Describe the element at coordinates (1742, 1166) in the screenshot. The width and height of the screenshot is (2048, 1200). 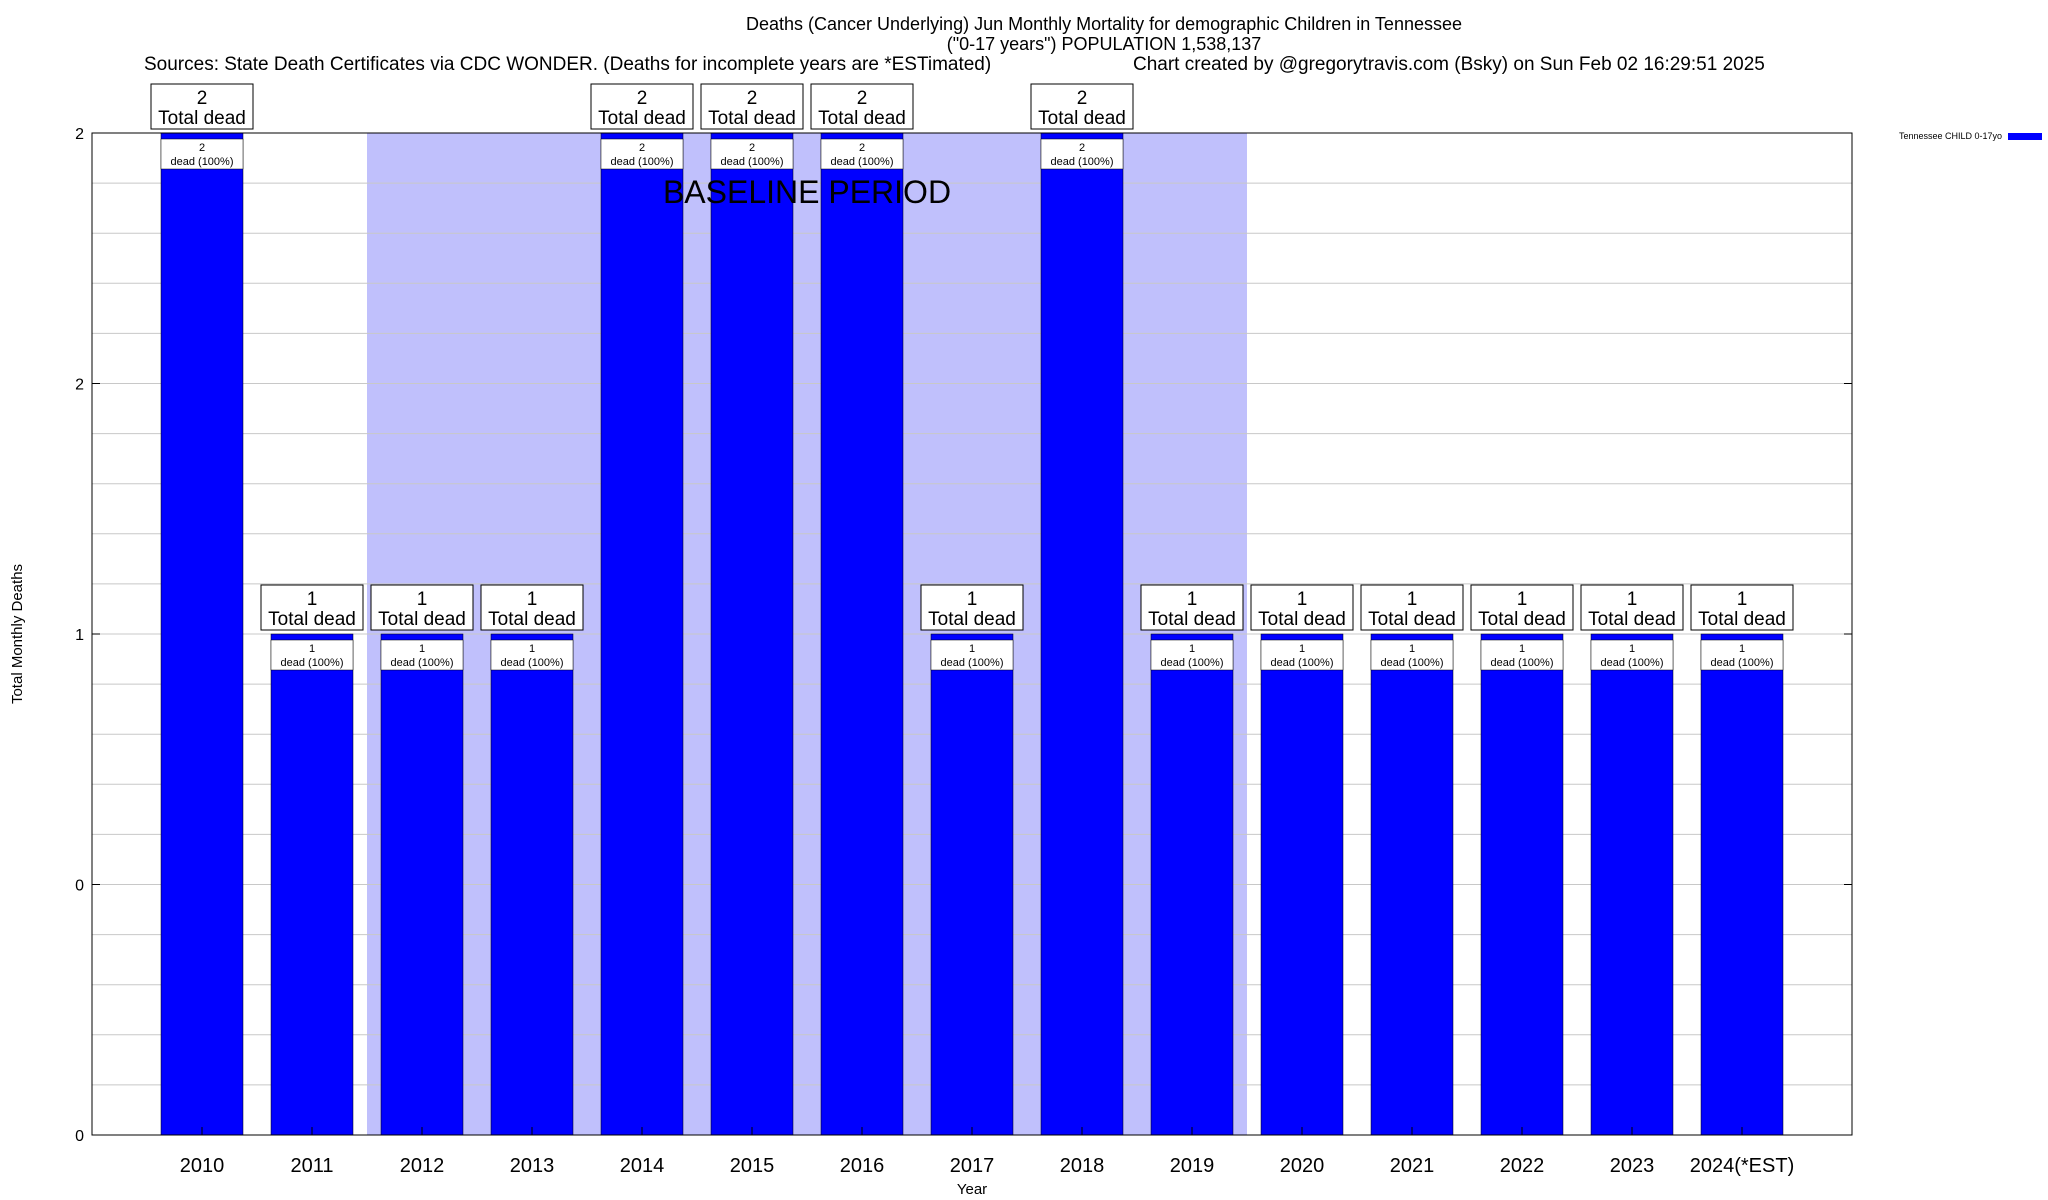
I see `x-tick-label: 2024(*EST)` at that location.